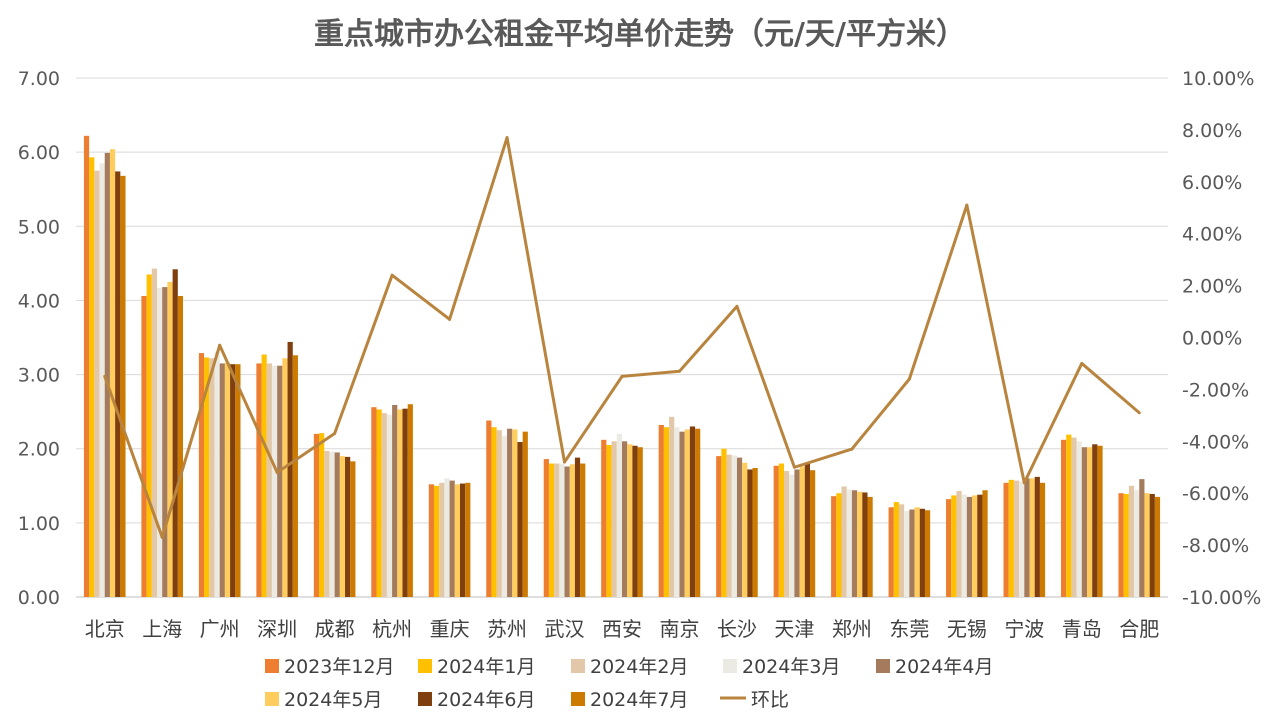  Describe the element at coordinates (770, 700) in the screenshot. I see `legend-label: 环比` at that location.